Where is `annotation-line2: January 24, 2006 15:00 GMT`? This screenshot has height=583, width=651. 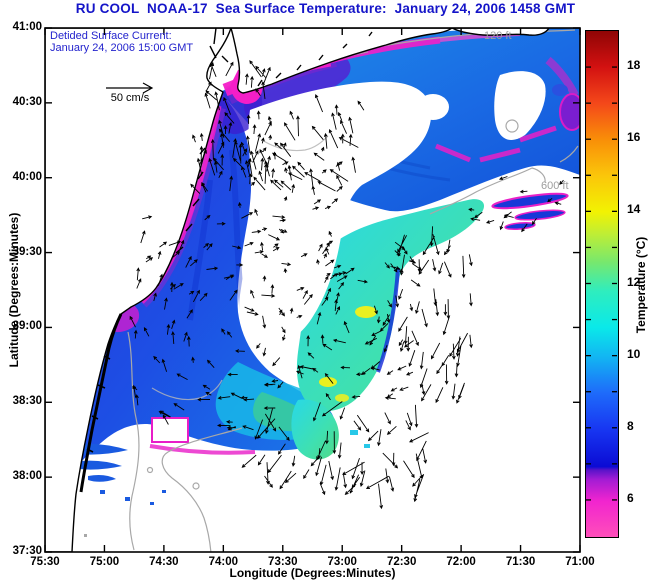 annotation-line2: January 24, 2006 15:00 GMT is located at coordinates (122, 48).